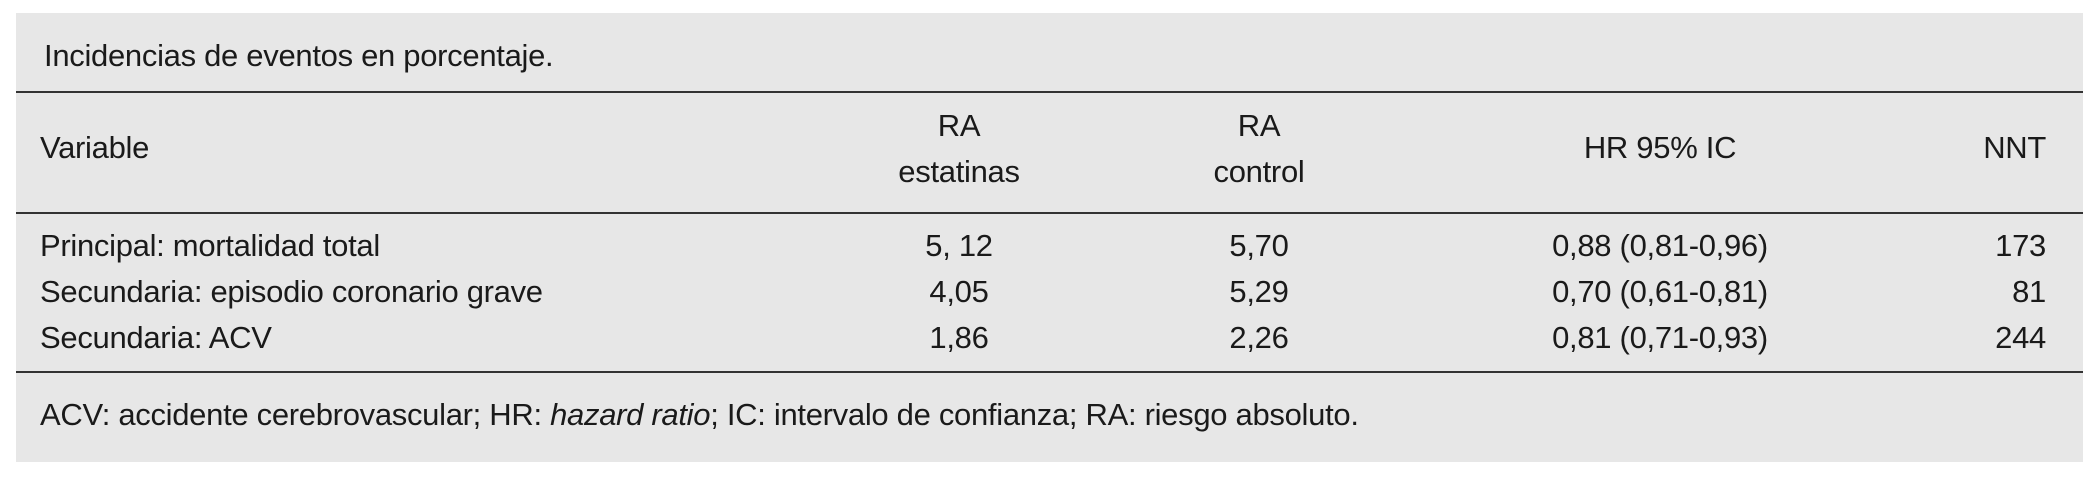 The width and height of the screenshot is (2100, 483). I want to click on cell: 1,86, so click(959, 337).